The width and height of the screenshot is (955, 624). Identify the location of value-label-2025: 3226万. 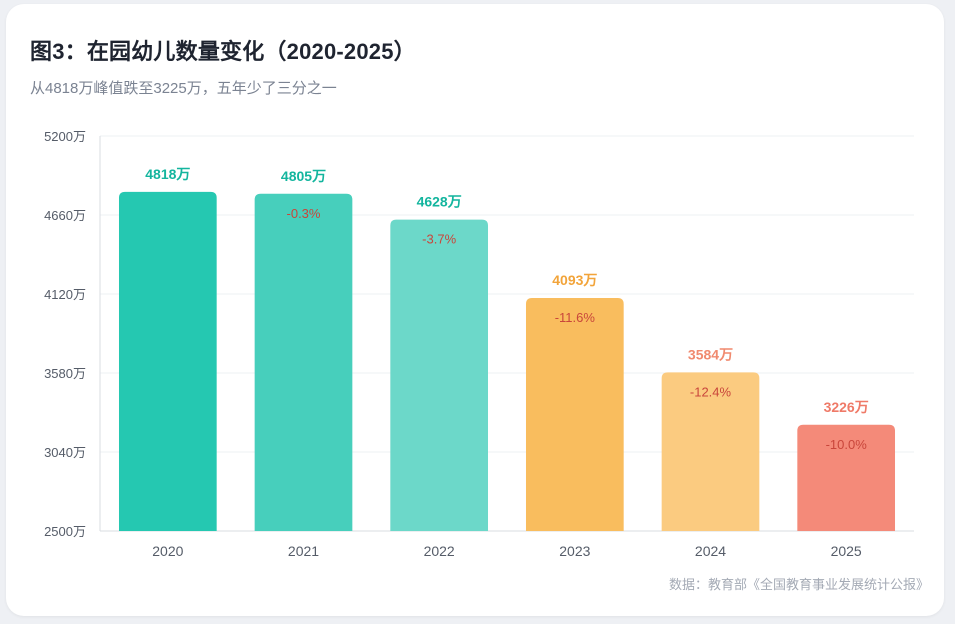
(846, 407).